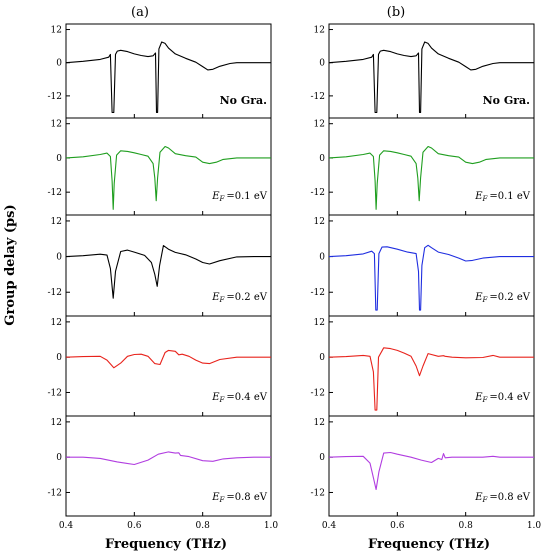 The image size is (550, 554). I want to click on panel-b-4: 12 0 -12 EF =0.4 eV, so click(423, 366).